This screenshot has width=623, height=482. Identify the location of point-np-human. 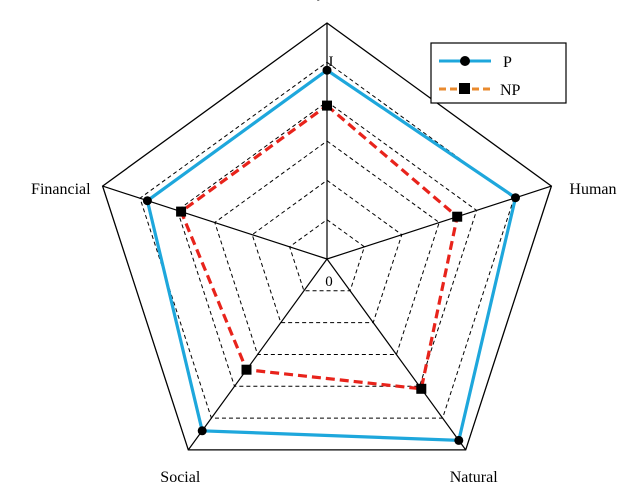
(457, 216).